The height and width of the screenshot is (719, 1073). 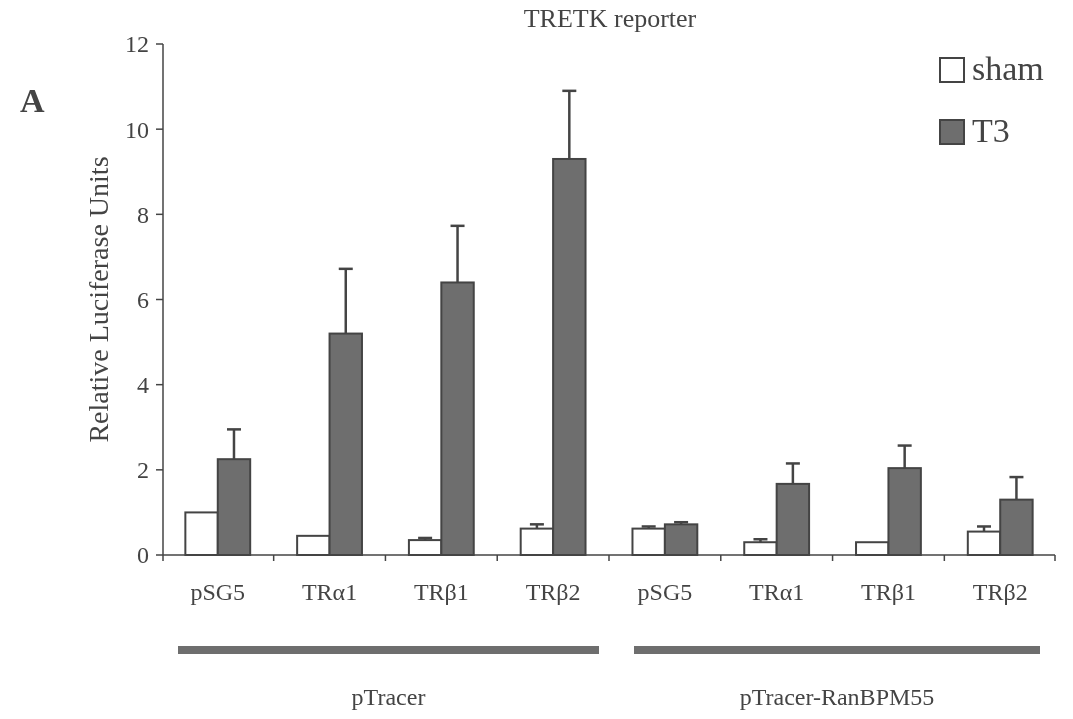 What do you see at coordinates (1008, 68) in the screenshot?
I see `legend-label: sham` at bounding box center [1008, 68].